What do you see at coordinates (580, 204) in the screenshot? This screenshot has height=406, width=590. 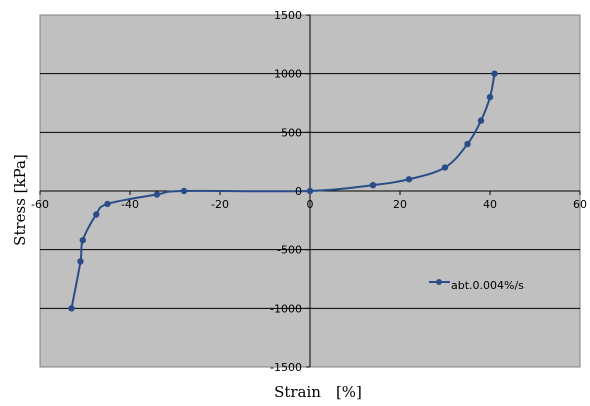 I see `x-tick-label: 60` at bounding box center [580, 204].